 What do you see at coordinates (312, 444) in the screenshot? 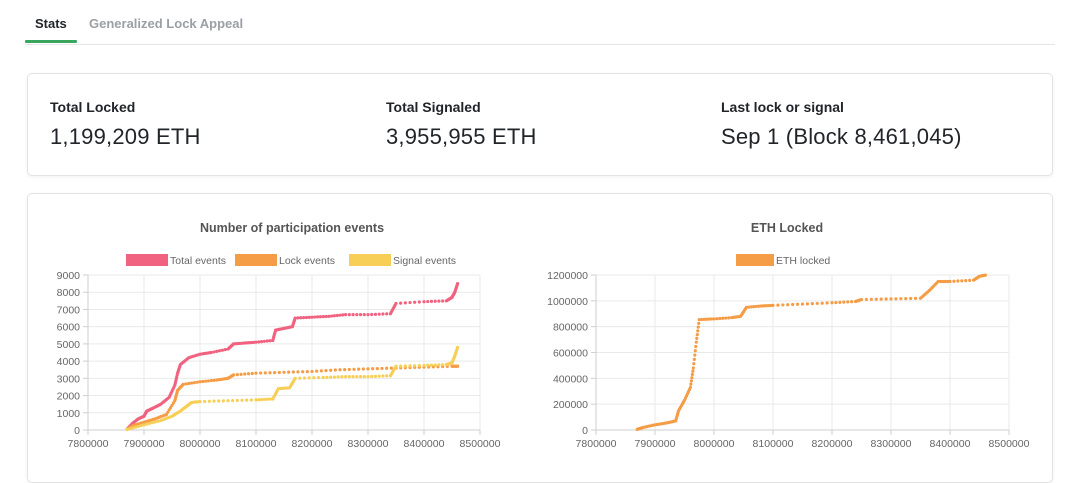
I see `x-tick-label: 8200000` at bounding box center [312, 444].